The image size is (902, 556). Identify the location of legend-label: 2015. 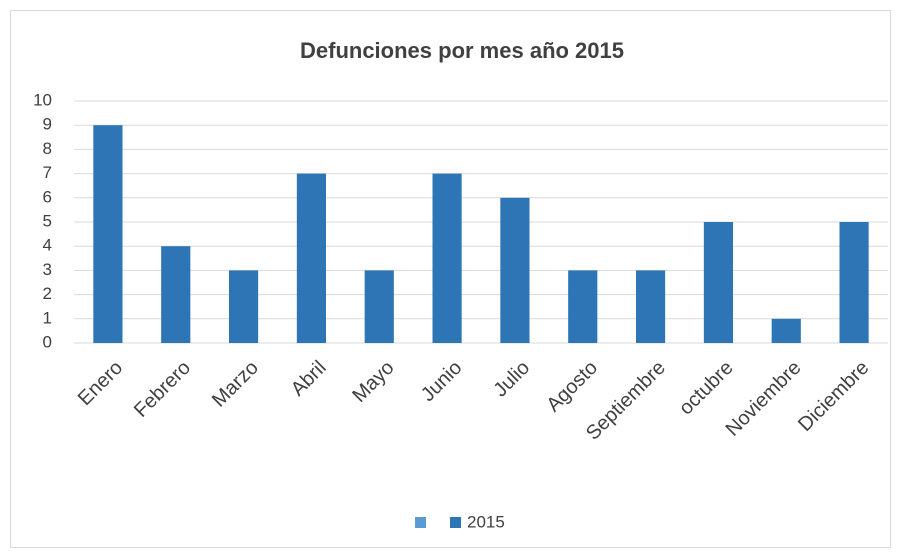
(486, 521).